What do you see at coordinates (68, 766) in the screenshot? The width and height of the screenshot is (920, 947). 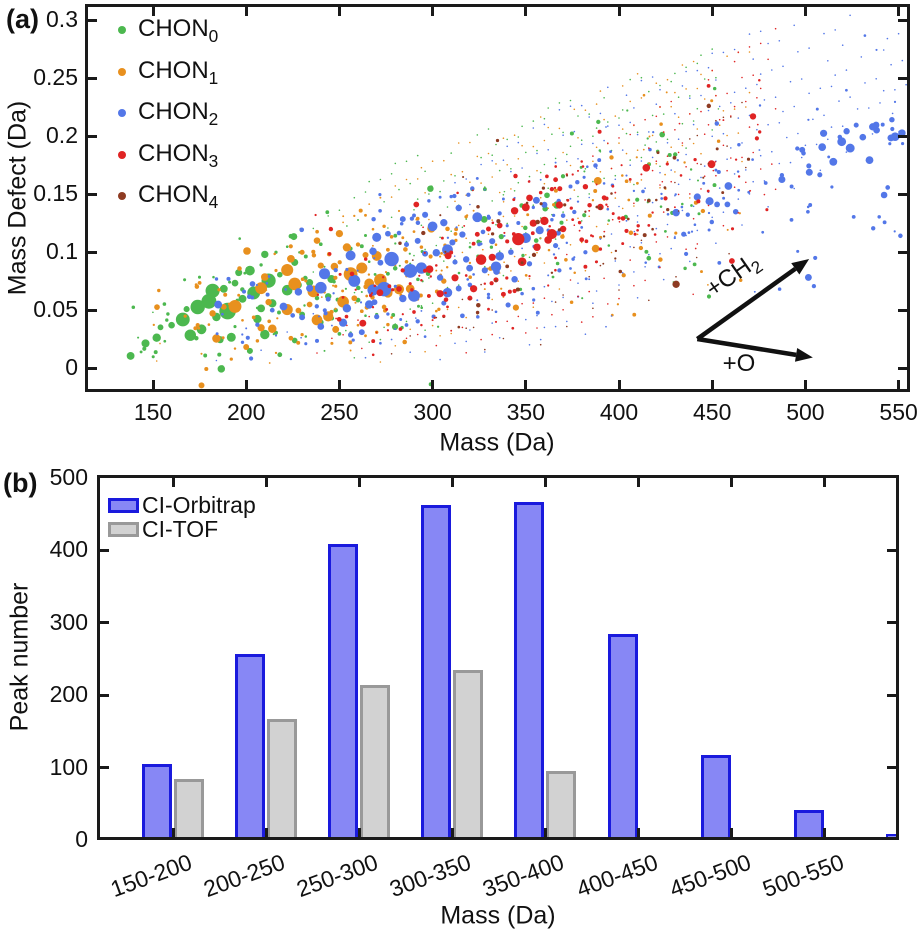 I see `y-tick-label: 100` at bounding box center [68, 766].